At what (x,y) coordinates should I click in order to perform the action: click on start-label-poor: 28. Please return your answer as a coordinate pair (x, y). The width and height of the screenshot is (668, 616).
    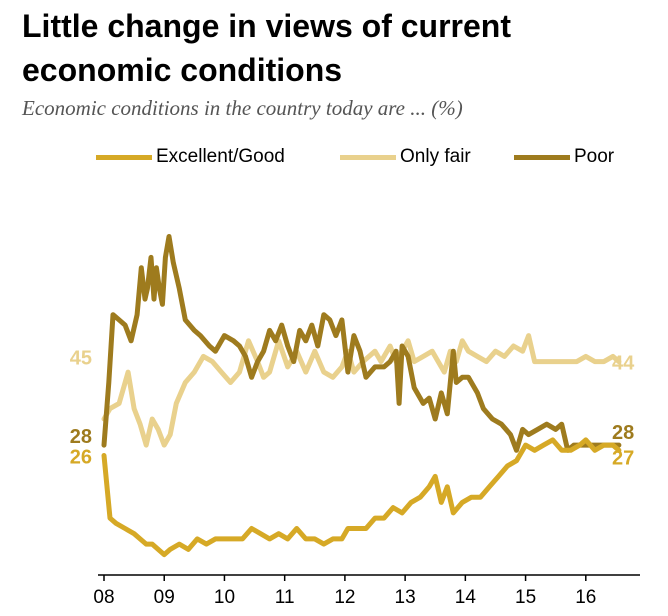
    Looking at the image, I should click on (81, 437).